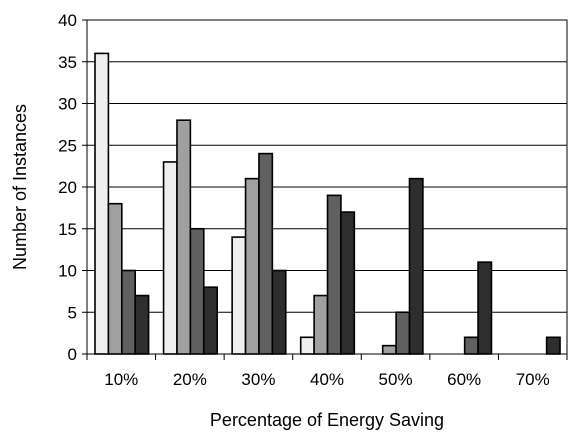 The height and width of the screenshot is (435, 587). What do you see at coordinates (121, 379) in the screenshot?
I see `x-tick-label: 10%` at bounding box center [121, 379].